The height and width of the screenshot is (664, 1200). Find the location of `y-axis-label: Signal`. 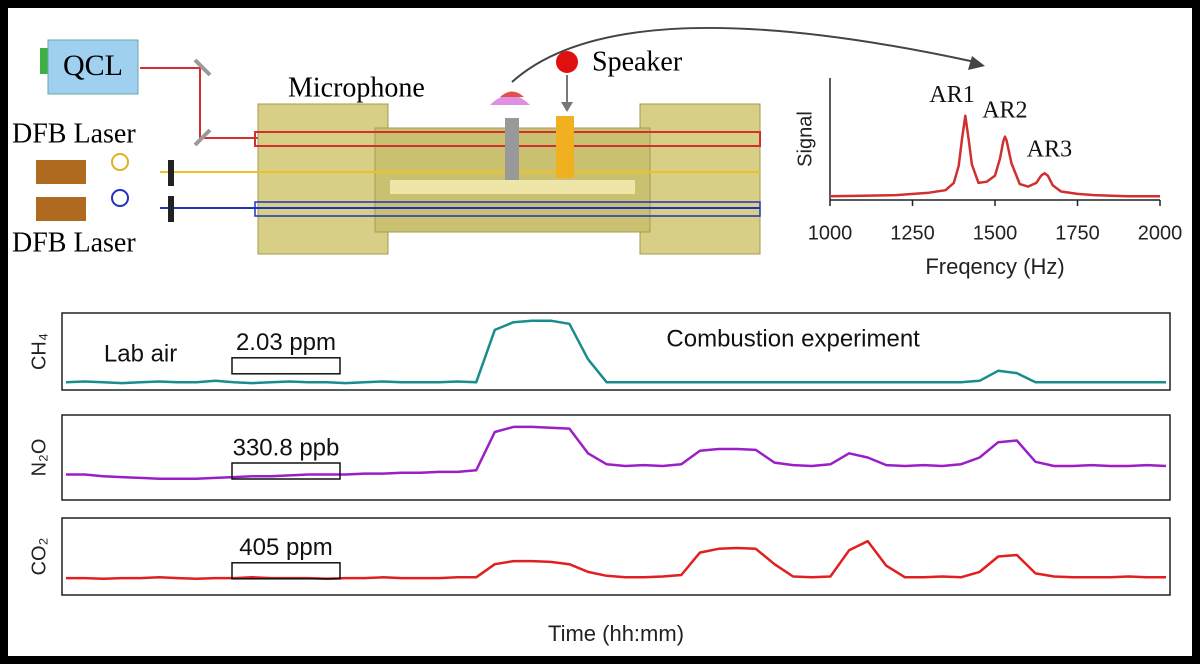

y-axis-label: Signal is located at coordinates (805, 139).